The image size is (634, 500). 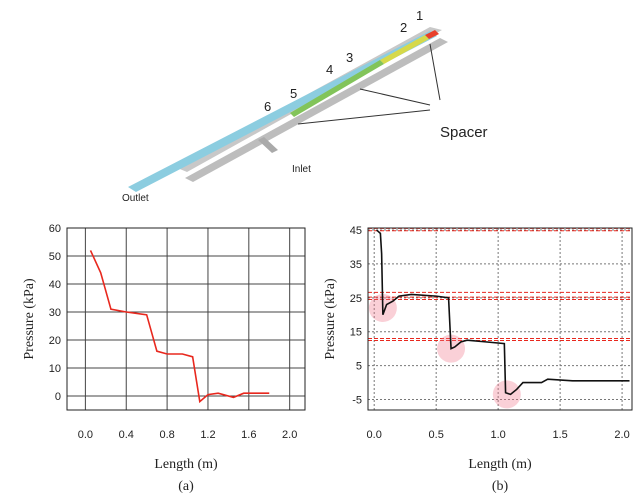 I want to click on y-tick-label: 20, so click(x=55, y=341).